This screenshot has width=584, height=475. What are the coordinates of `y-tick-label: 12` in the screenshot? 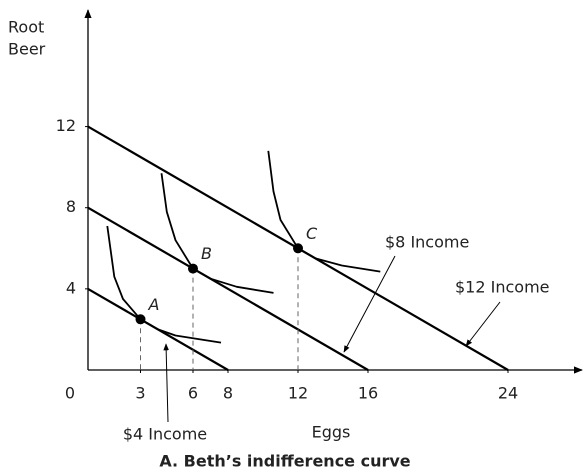 It's located at (66, 125).